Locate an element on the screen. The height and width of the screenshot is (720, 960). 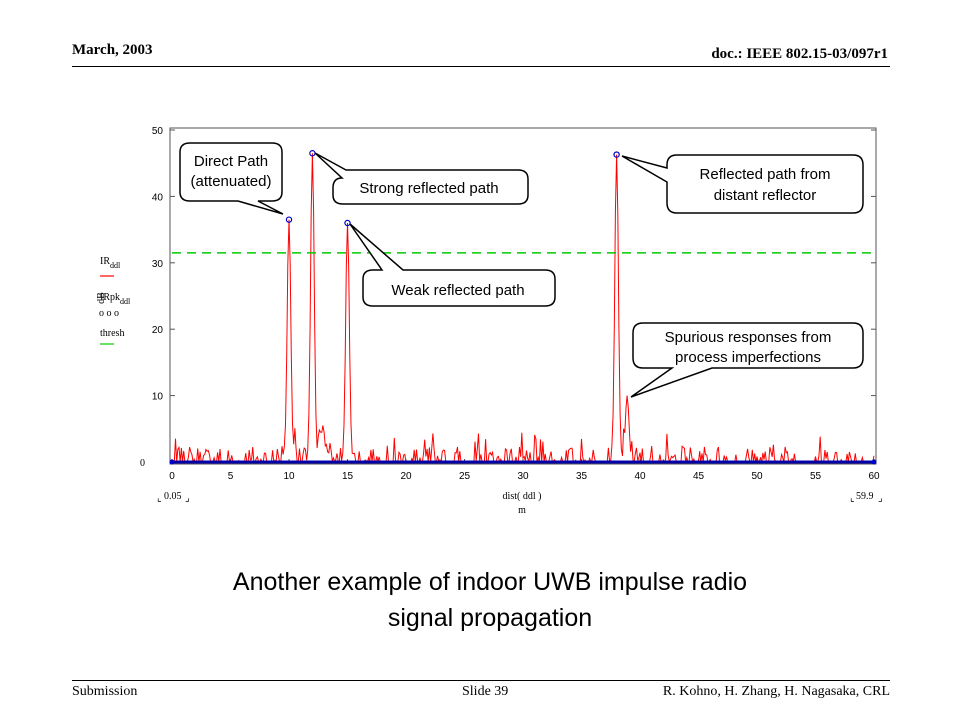
y-tick-label: 40 is located at coordinates (158, 197).